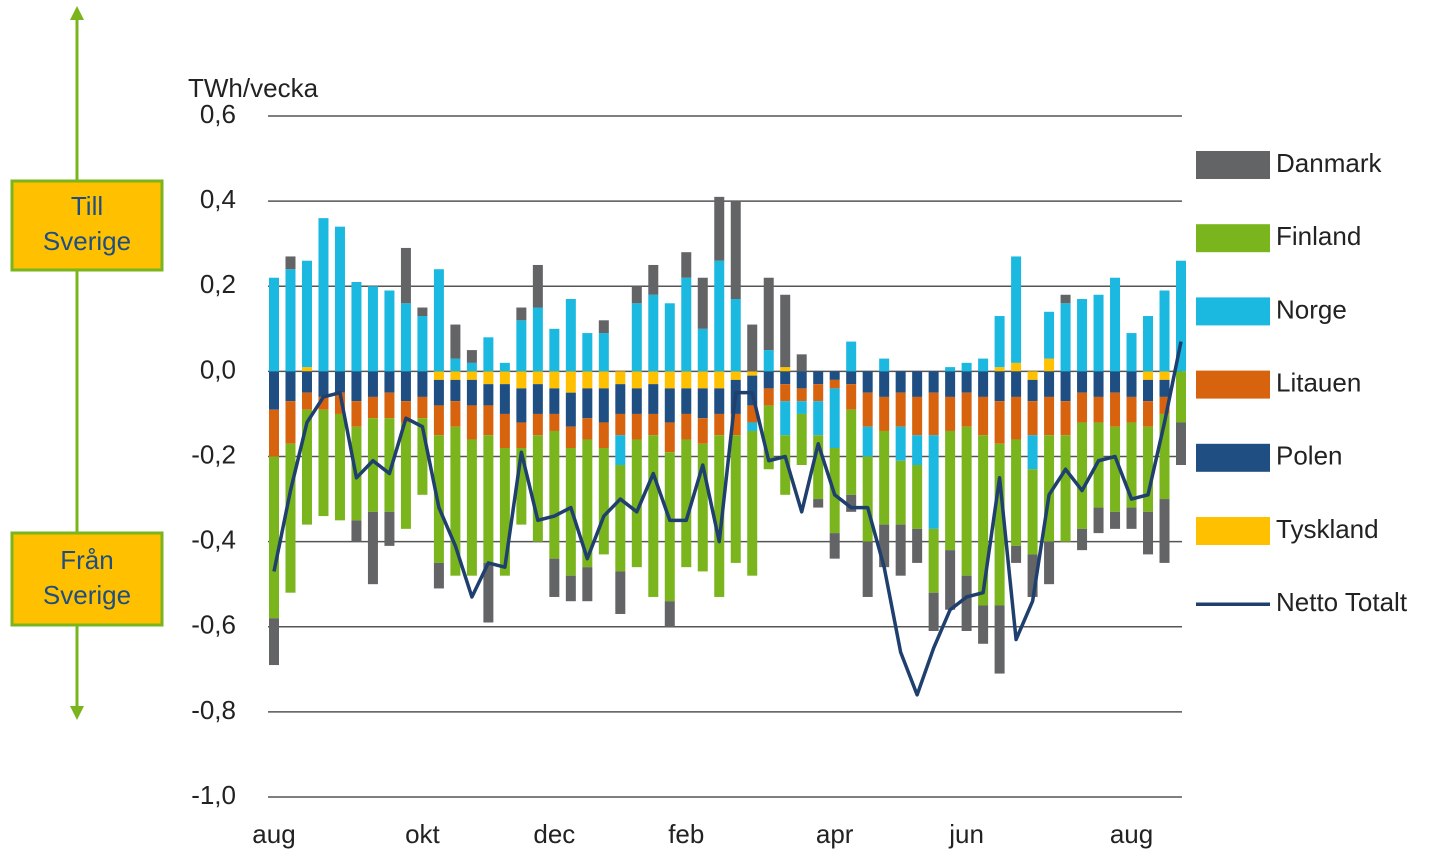 The height and width of the screenshot is (856, 1447). I want to click on legend-label: Litauen, so click(1318, 382).